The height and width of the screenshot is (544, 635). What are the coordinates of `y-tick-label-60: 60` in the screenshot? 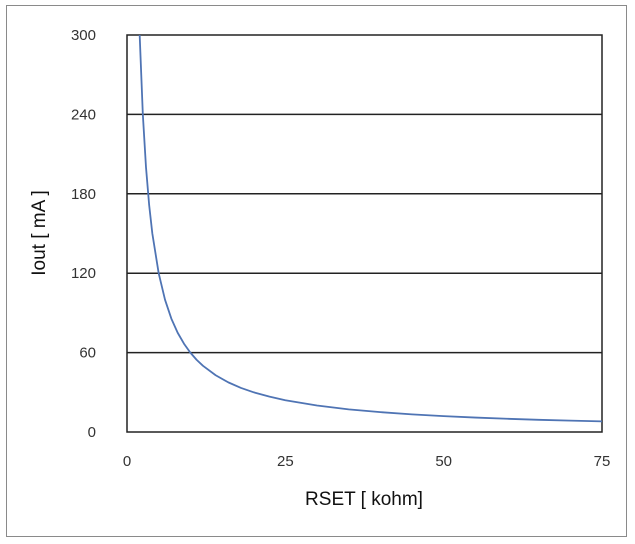 It's located at (87, 353).